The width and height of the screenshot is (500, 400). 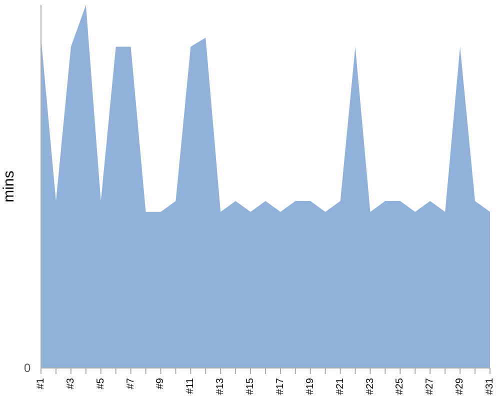 What do you see at coordinates (310, 386) in the screenshot?
I see `x-tick-label: #19` at bounding box center [310, 386].